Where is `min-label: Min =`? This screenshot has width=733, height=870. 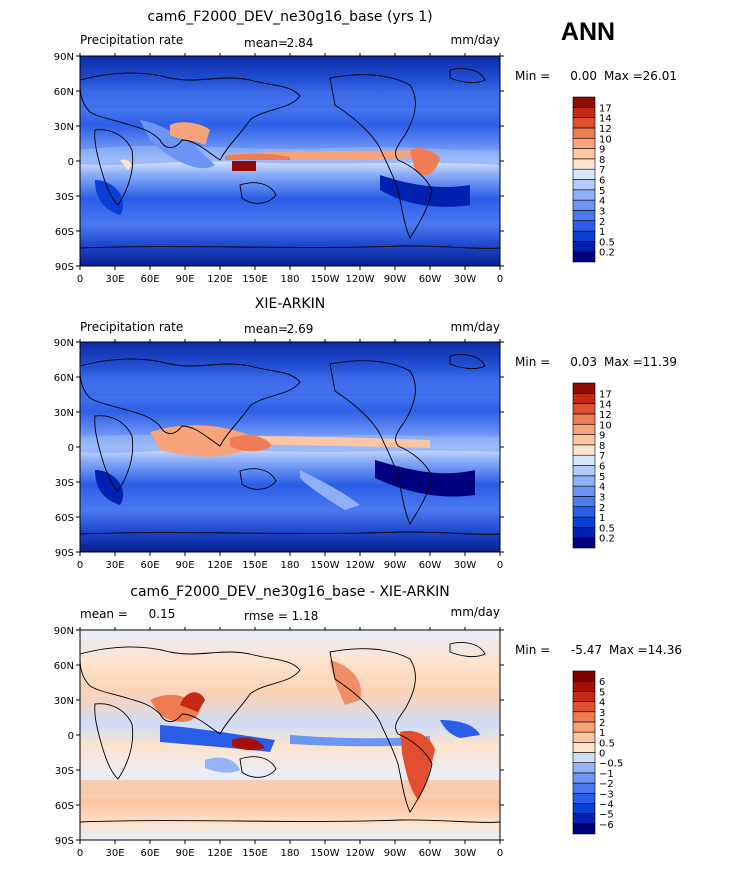
min-label: Min = is located at coordinates (532, 362).